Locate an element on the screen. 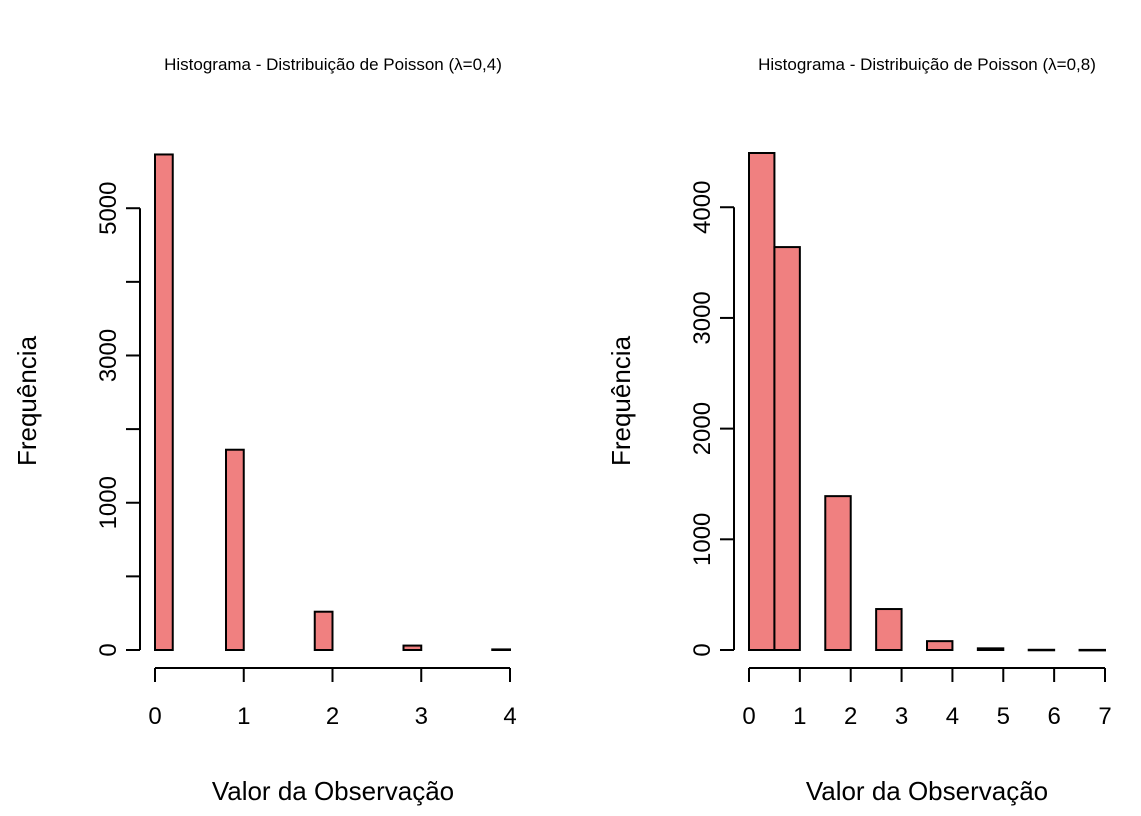  x-tick-label: 6 is located at coordinates (1053, 716).